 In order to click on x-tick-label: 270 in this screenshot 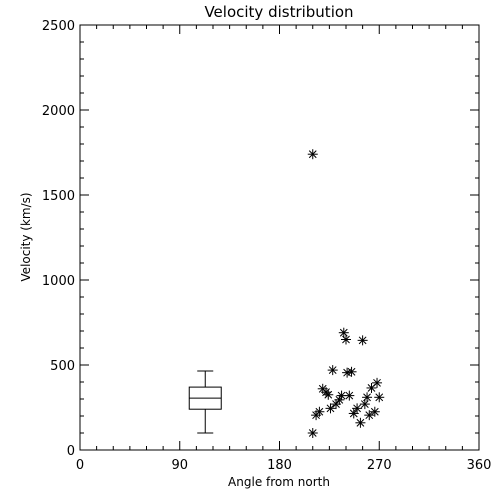, I will do `click(379, 465)`.